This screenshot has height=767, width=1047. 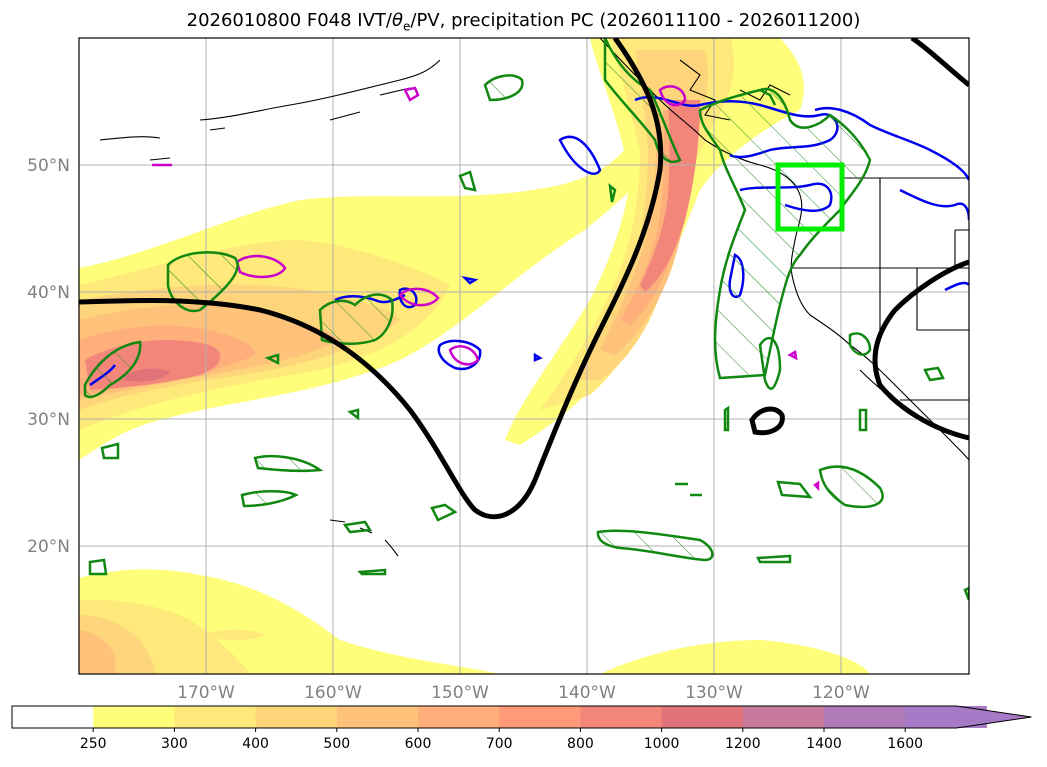 What do you see at coordinates (587, 693) in the screenshot?
I see `lon-label-140w: 140°W` at bounding box center [587, 693].